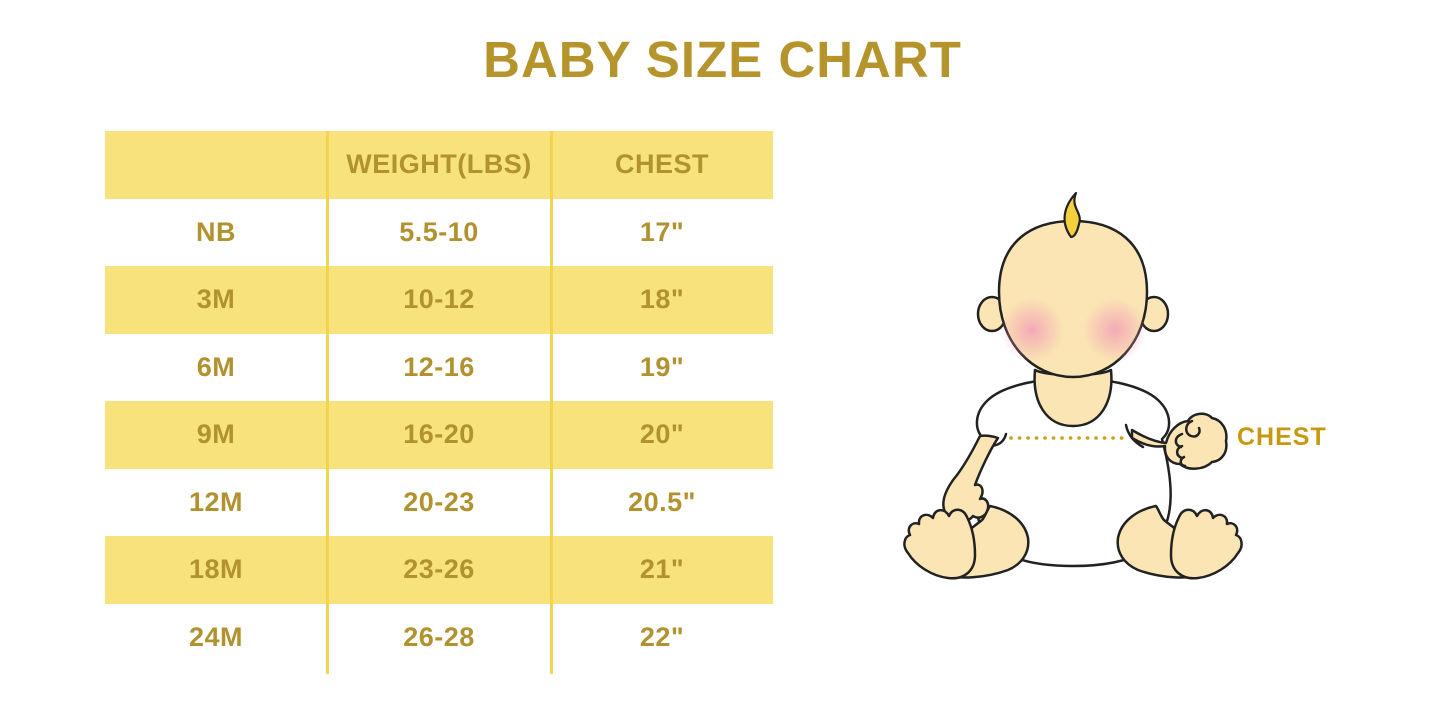 The image size is (1445, 723). I want to click on baby-left-cheek, so click(1032, 330).